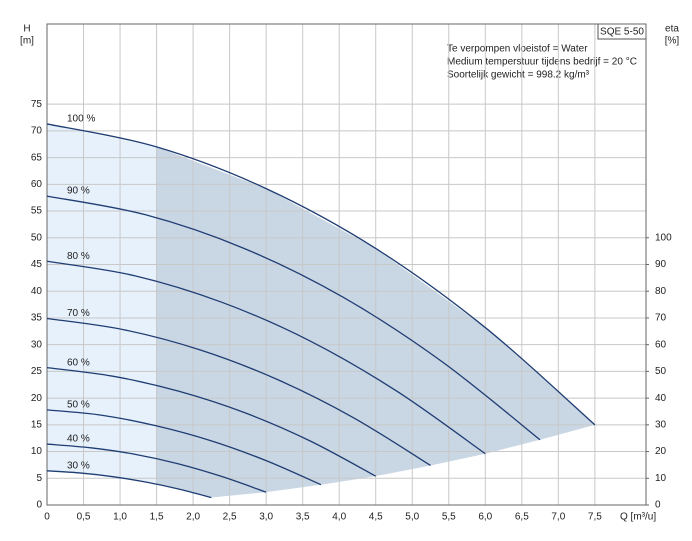  I want to click on x-tick-label: 7,0, so click(558, 517).